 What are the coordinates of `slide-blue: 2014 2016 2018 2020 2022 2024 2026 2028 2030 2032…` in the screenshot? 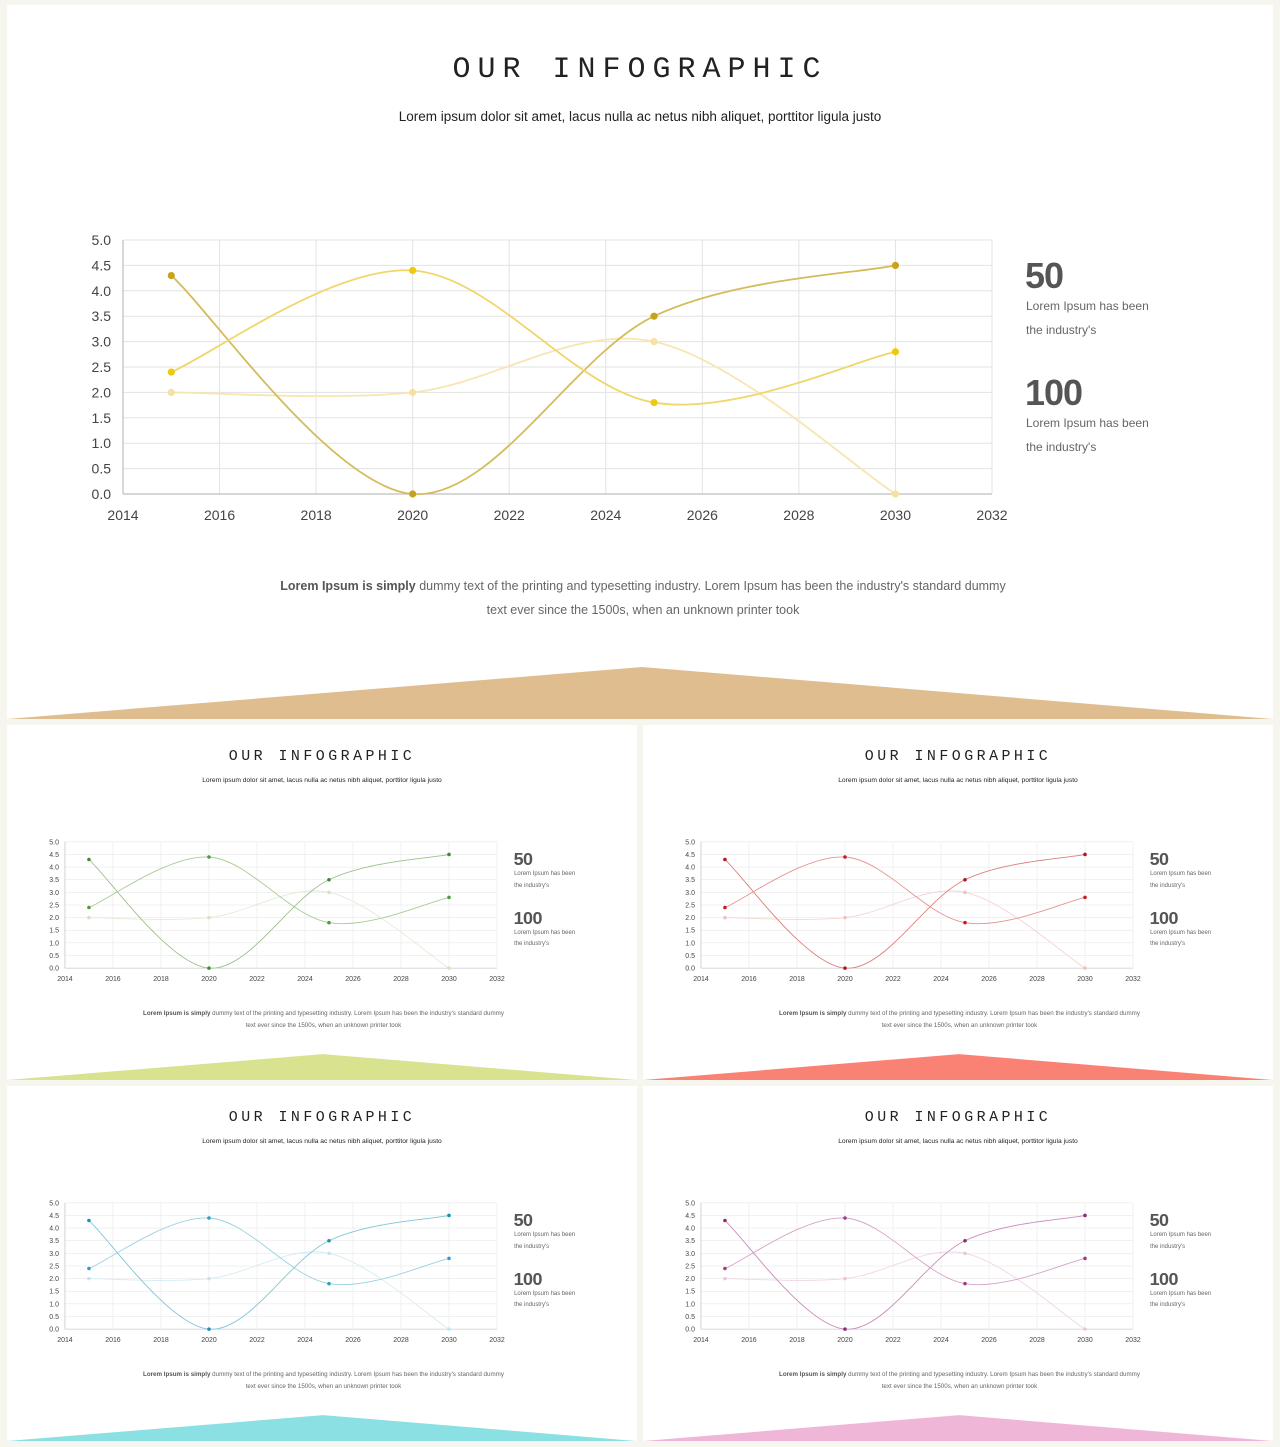 It's located at (322, 1263).